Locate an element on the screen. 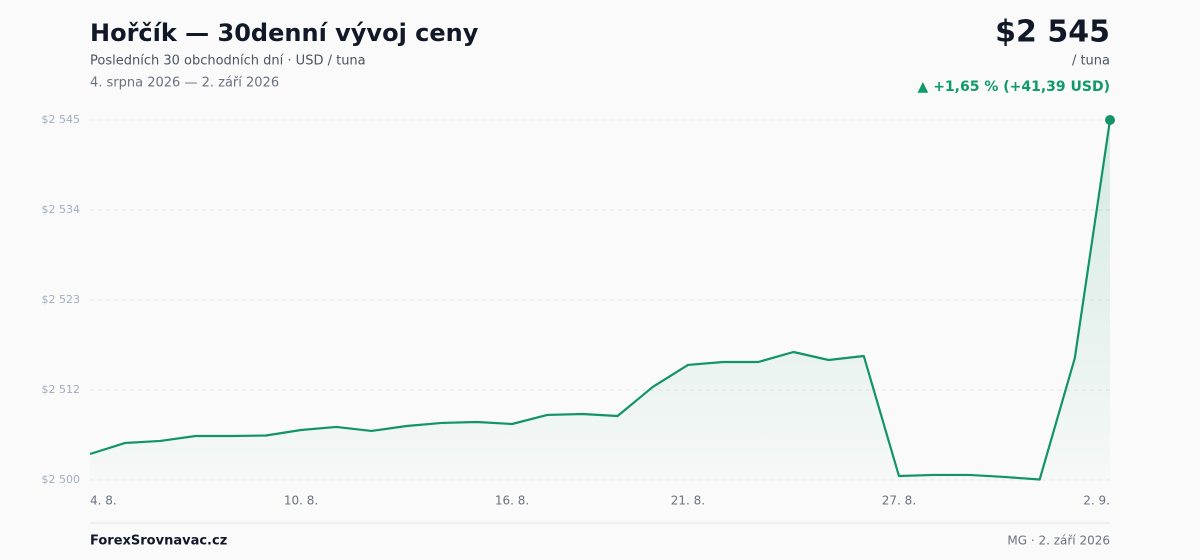 The image size is (1200, 560). x-tick-label: 27. 8. is located at coordinates (899, 501).